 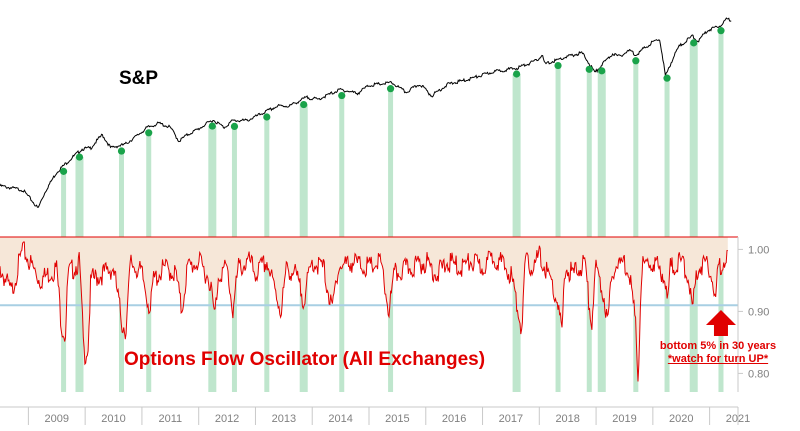 I want to click on oscillator-title: Options Flow Oscillator (All Exchanges), so click(x=305, y=359).